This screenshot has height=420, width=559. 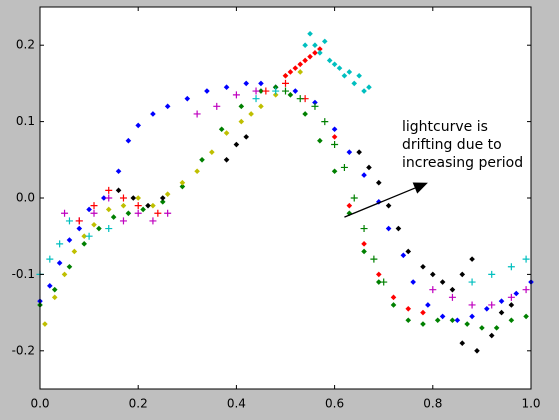 I want to click on annotation-arrow-shaft, so click(x=380, y=202).